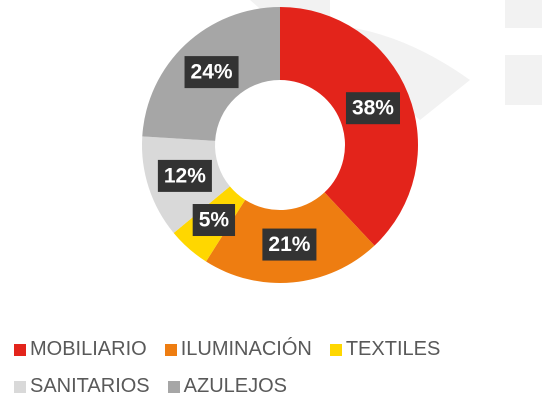 Image resolution: width=542 pixels, height=410 pixels. I want to click on legend-label: MOBILIARIO, so click(88, 349).